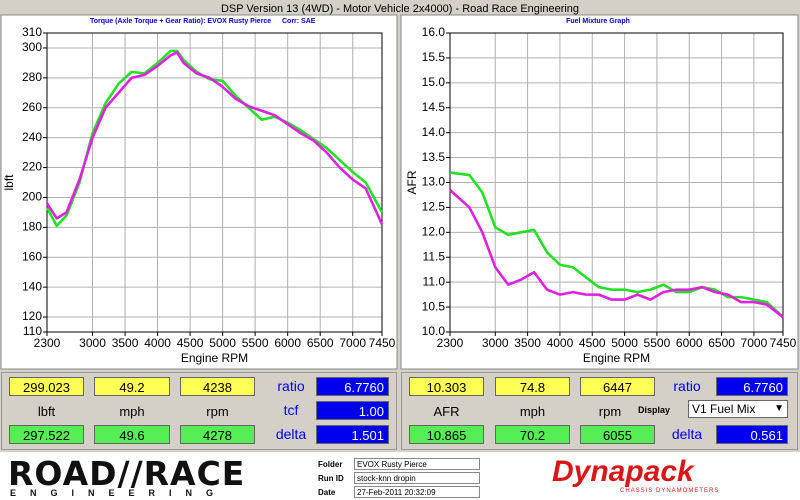 This screenshot has width=800, height=500. Describe the element at coordinates (352, 386) in the screenshot. I see `side-value: 6.7760` at that location.